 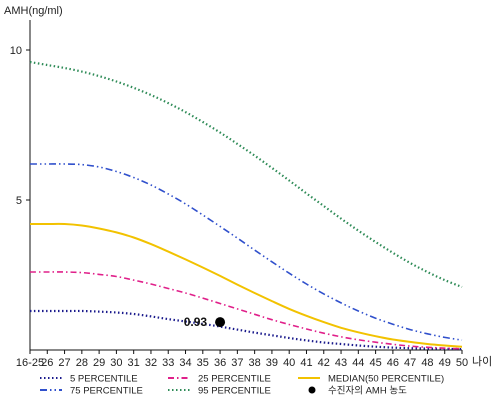 What do you see at coordinates (185, 363) in the screenshot?
I see `x-tick-label: 34` at bounding box center [185, 363].